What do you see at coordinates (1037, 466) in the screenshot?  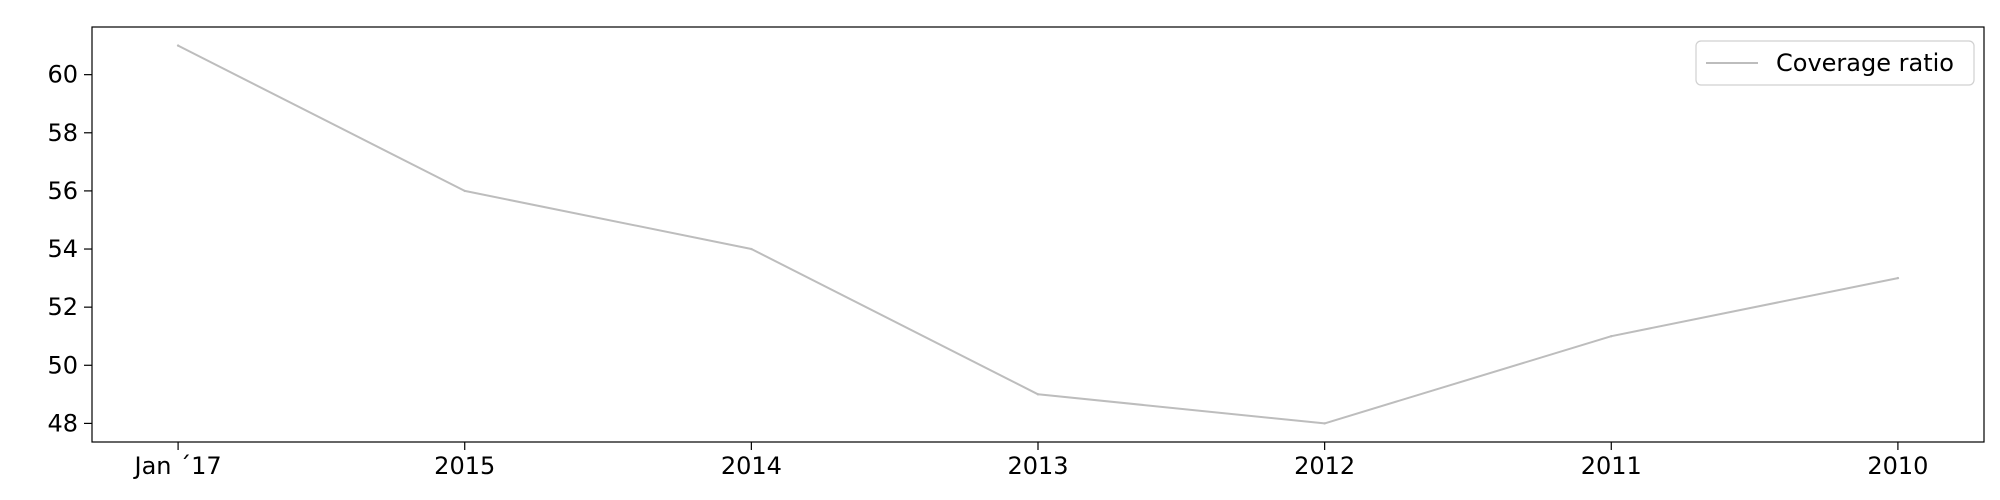 I see `x-tick-label: 2013` at bounding box center [1037, 466].